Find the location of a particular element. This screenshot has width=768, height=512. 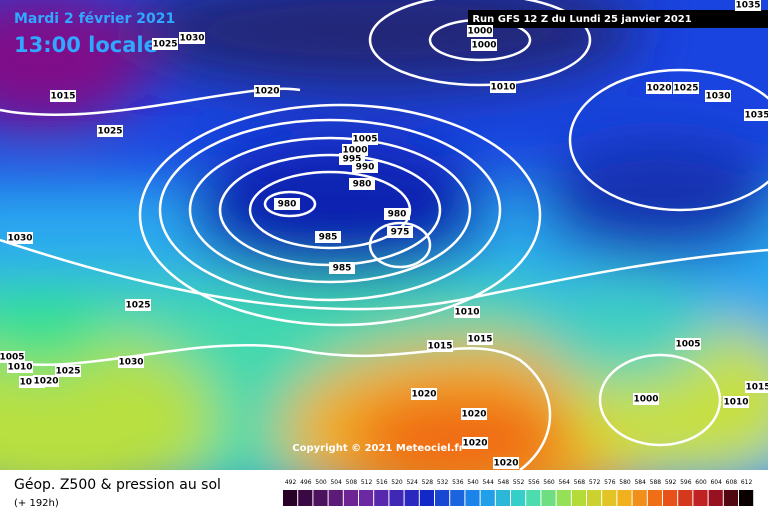

scale-label: 544 is located at coordinates (488, 482).